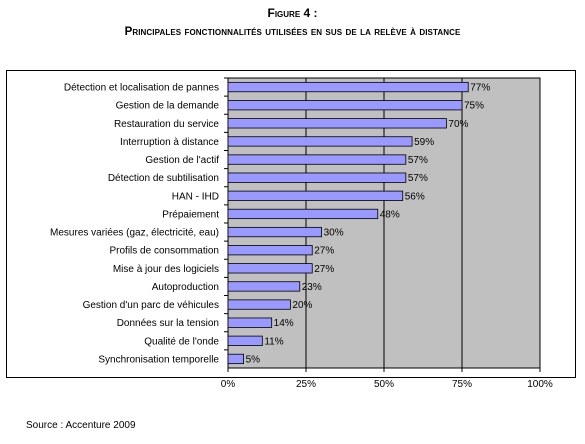 This screenshot has height=444, width=585. Describe the element at coordinates (273, 341) in the screenshot. I see `data-label: 11%` at that location.